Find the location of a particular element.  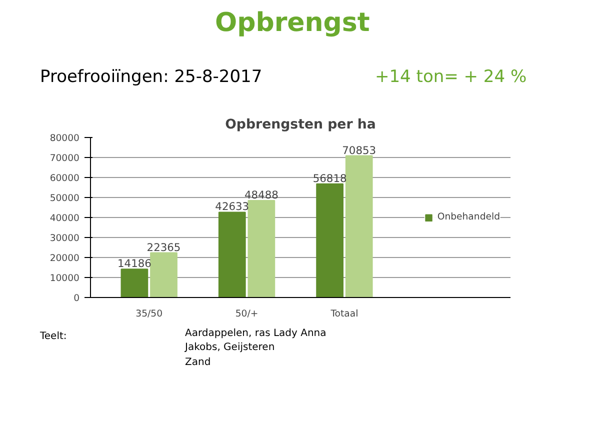

data-label: 70853 is located at coordinates (359, 150).